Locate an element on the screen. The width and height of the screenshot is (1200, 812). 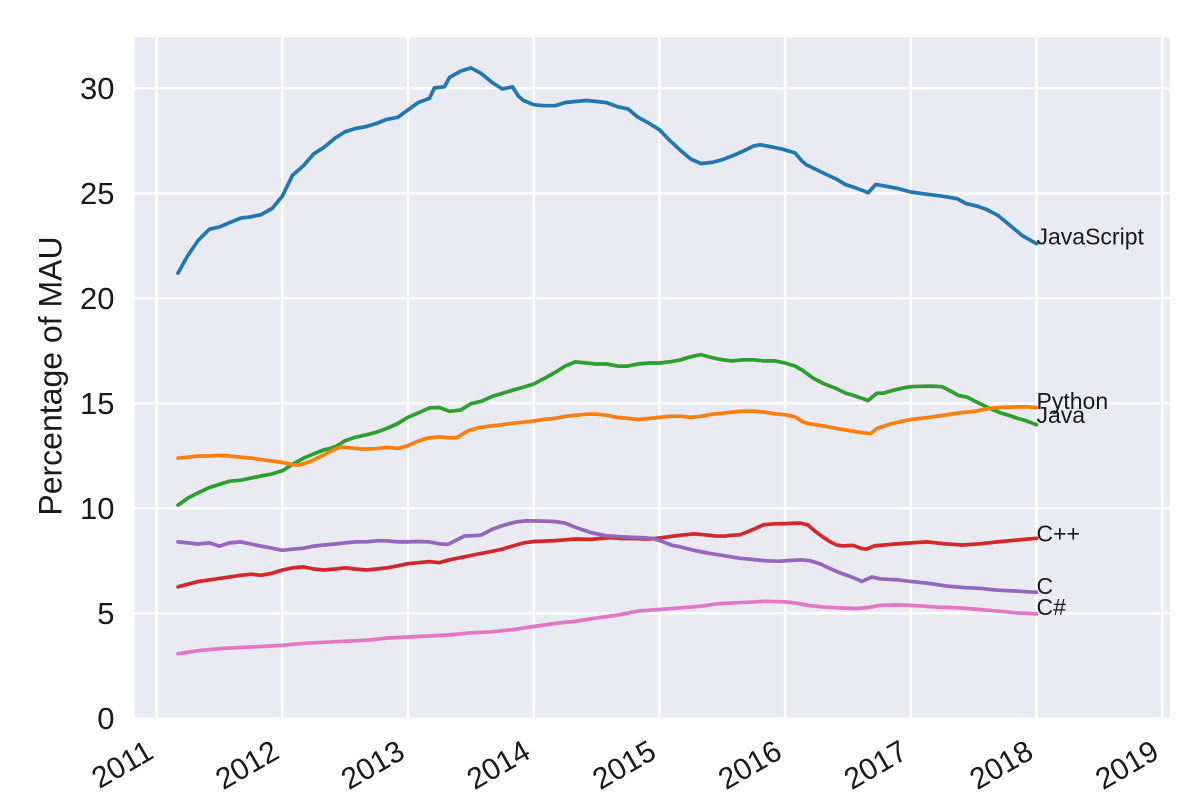
svg-text: 20 is located at coordinates (97, 298).